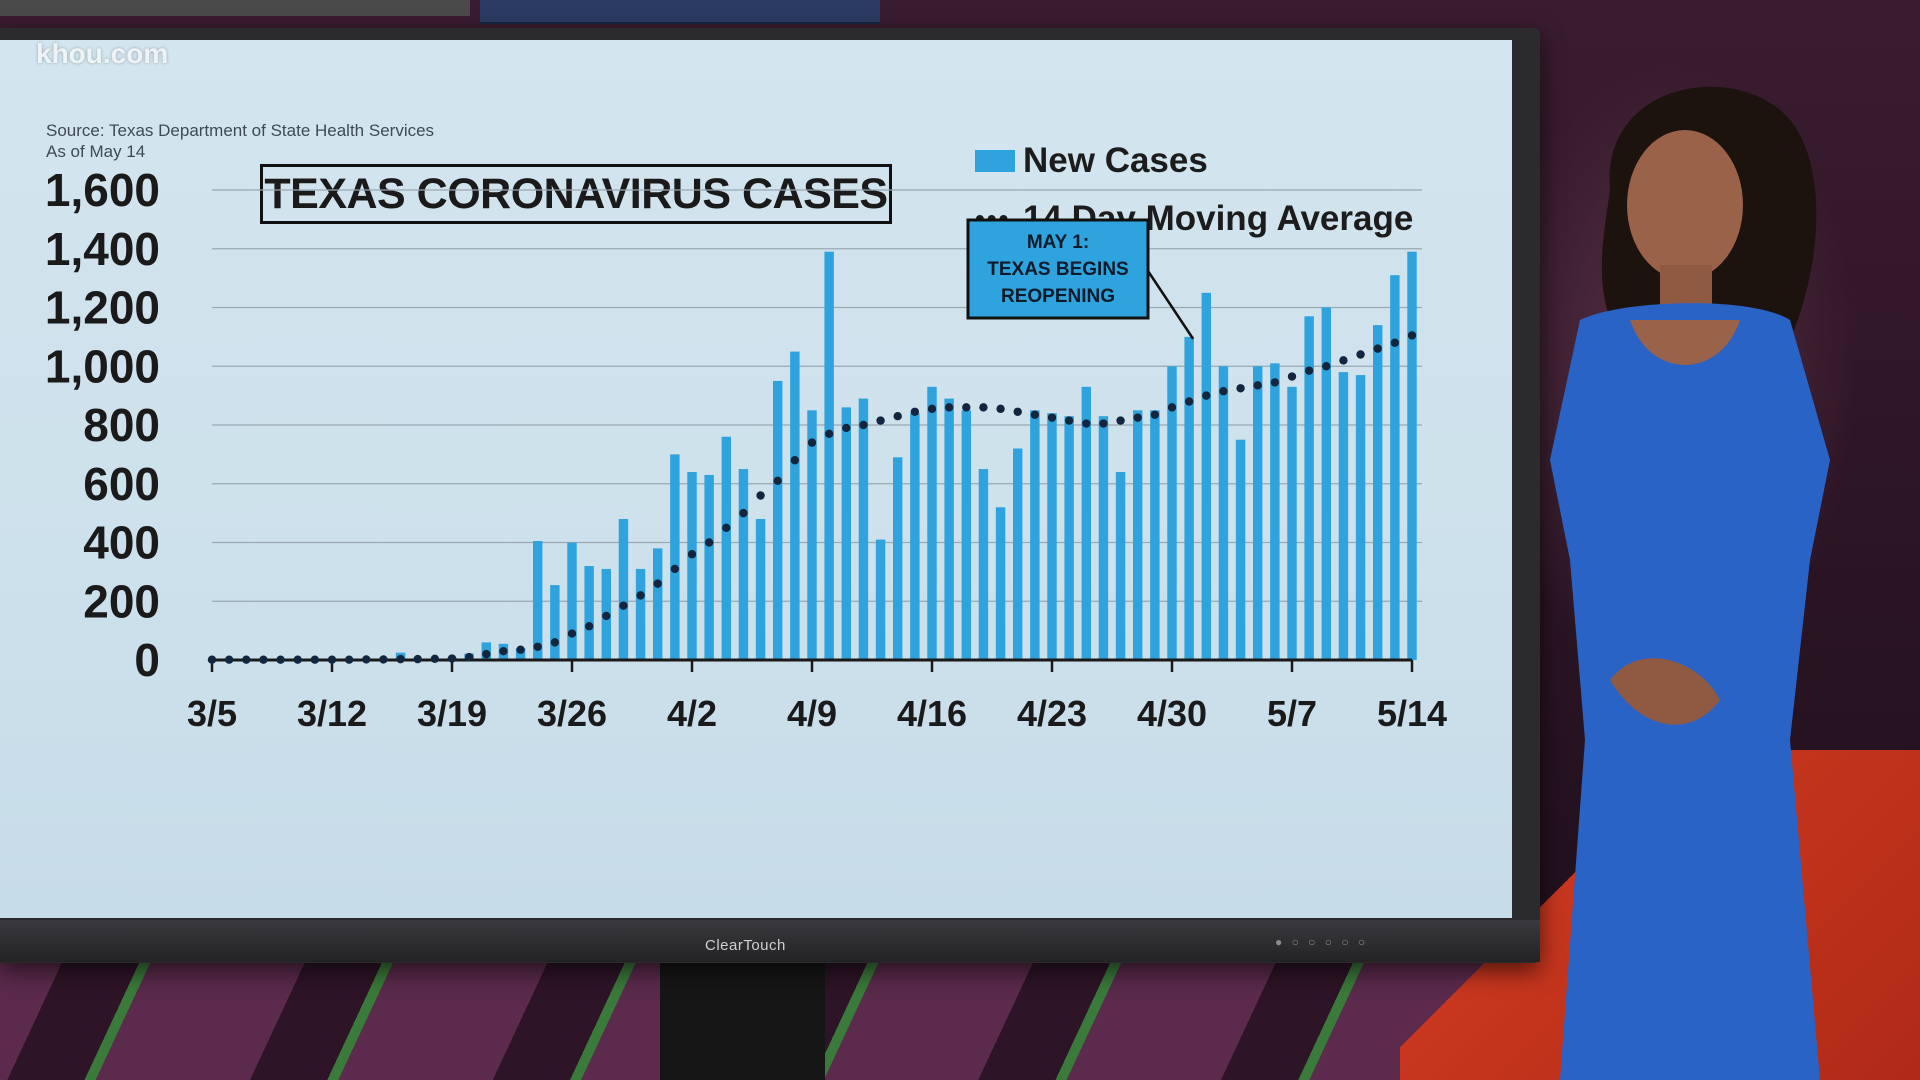  I want to click on y-tick-label: 1,400, so click(102, 249).